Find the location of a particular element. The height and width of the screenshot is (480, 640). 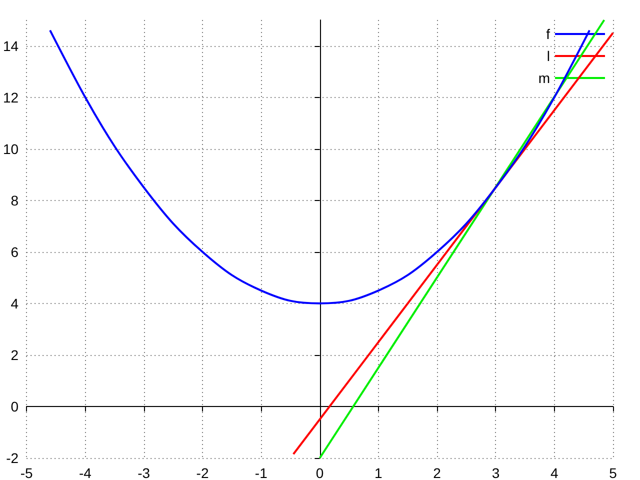

y-tick-label: 2 is located at coordinates (14, 354).